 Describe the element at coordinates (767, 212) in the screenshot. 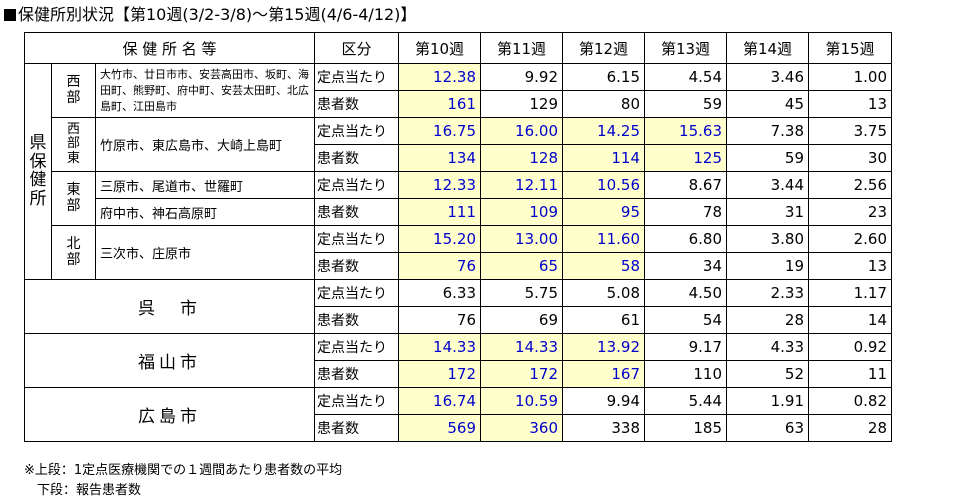

I see `patients-cell: 31` at that location.